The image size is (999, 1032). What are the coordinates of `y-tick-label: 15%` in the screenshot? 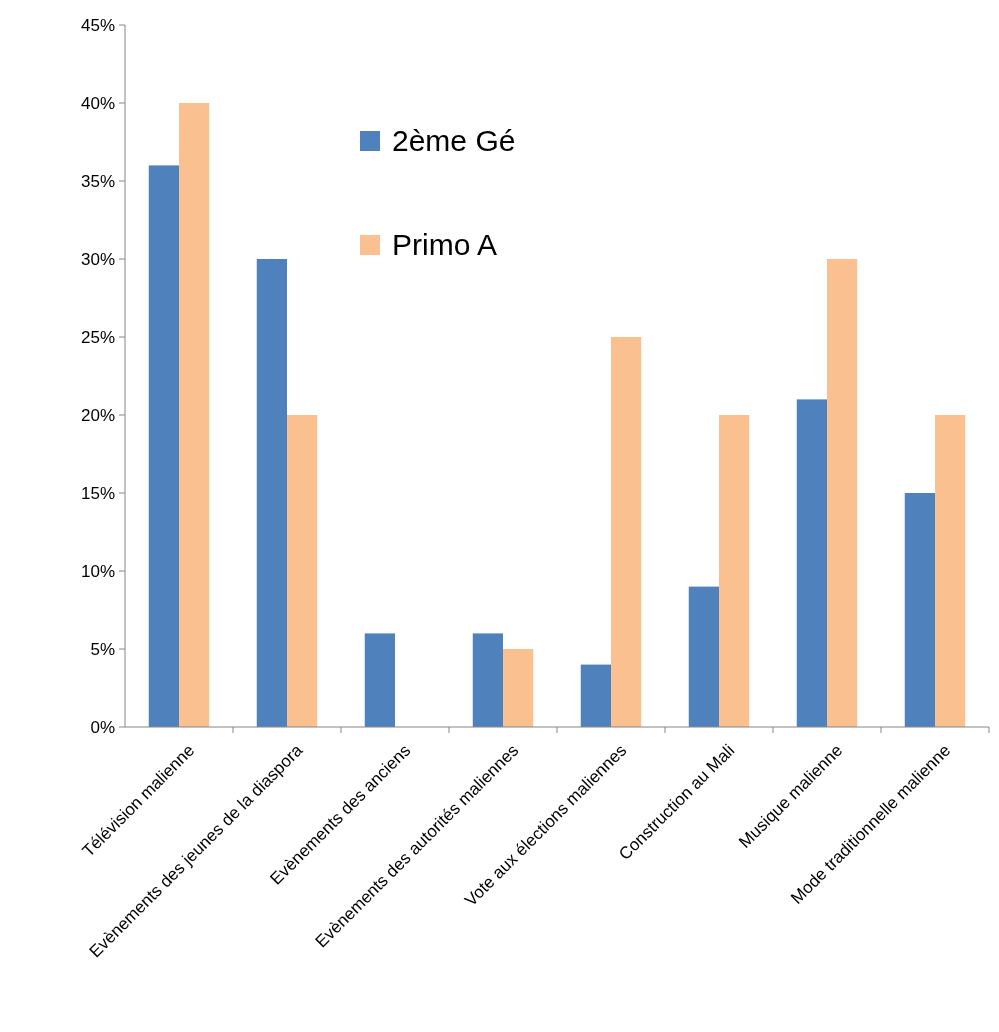 It's located at (97, 493).